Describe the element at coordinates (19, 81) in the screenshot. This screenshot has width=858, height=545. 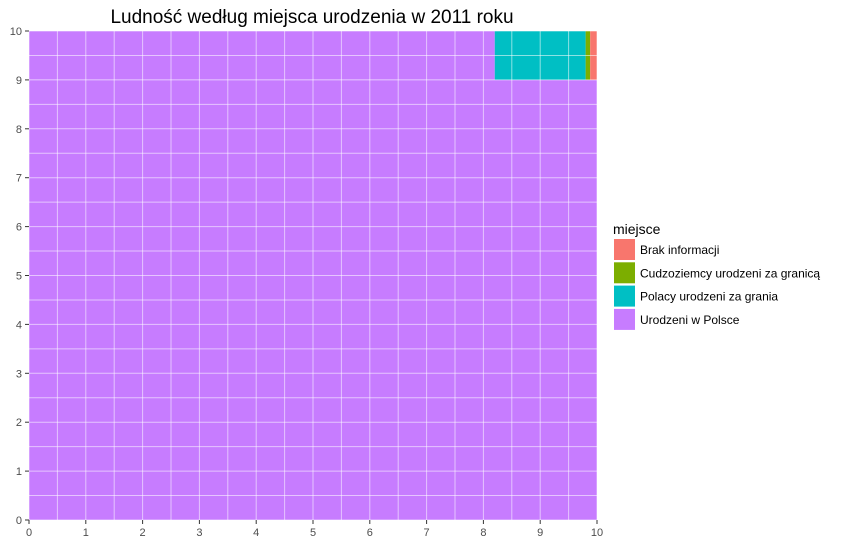
I see `y-tick-label: 9` at that location.